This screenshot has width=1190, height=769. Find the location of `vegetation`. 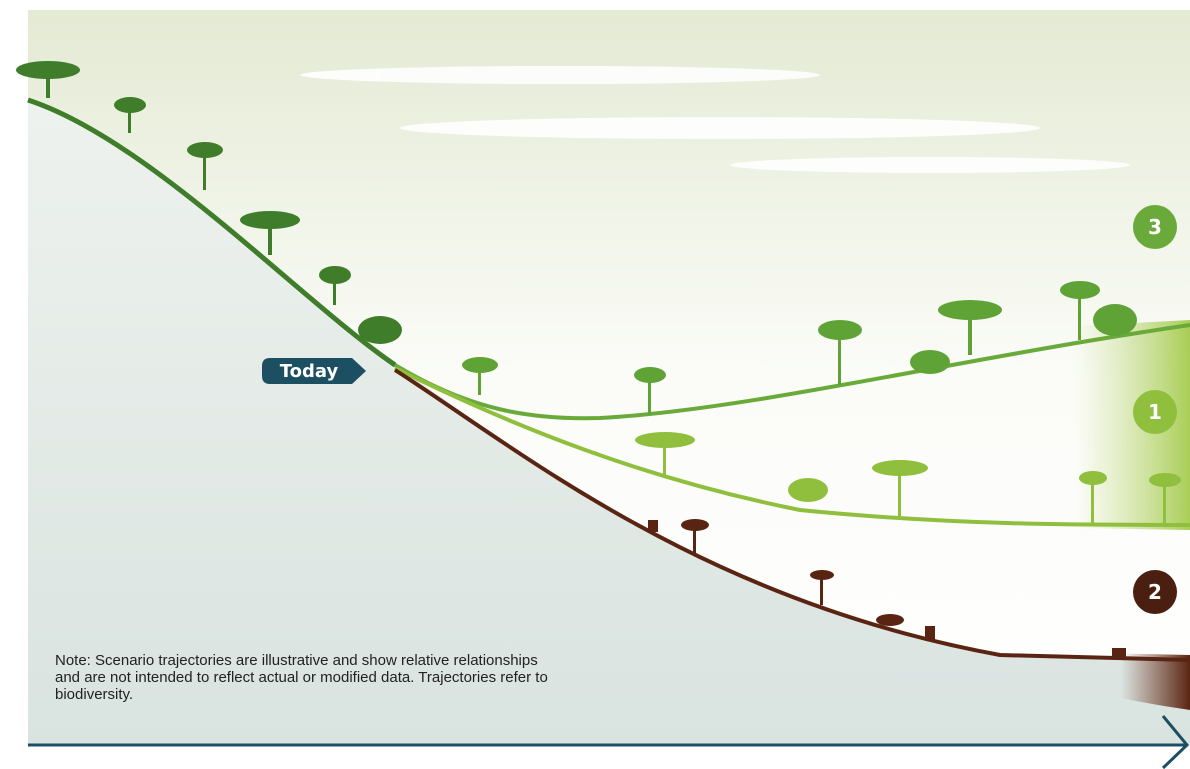

vegetation is located at coordinates (209, 202).